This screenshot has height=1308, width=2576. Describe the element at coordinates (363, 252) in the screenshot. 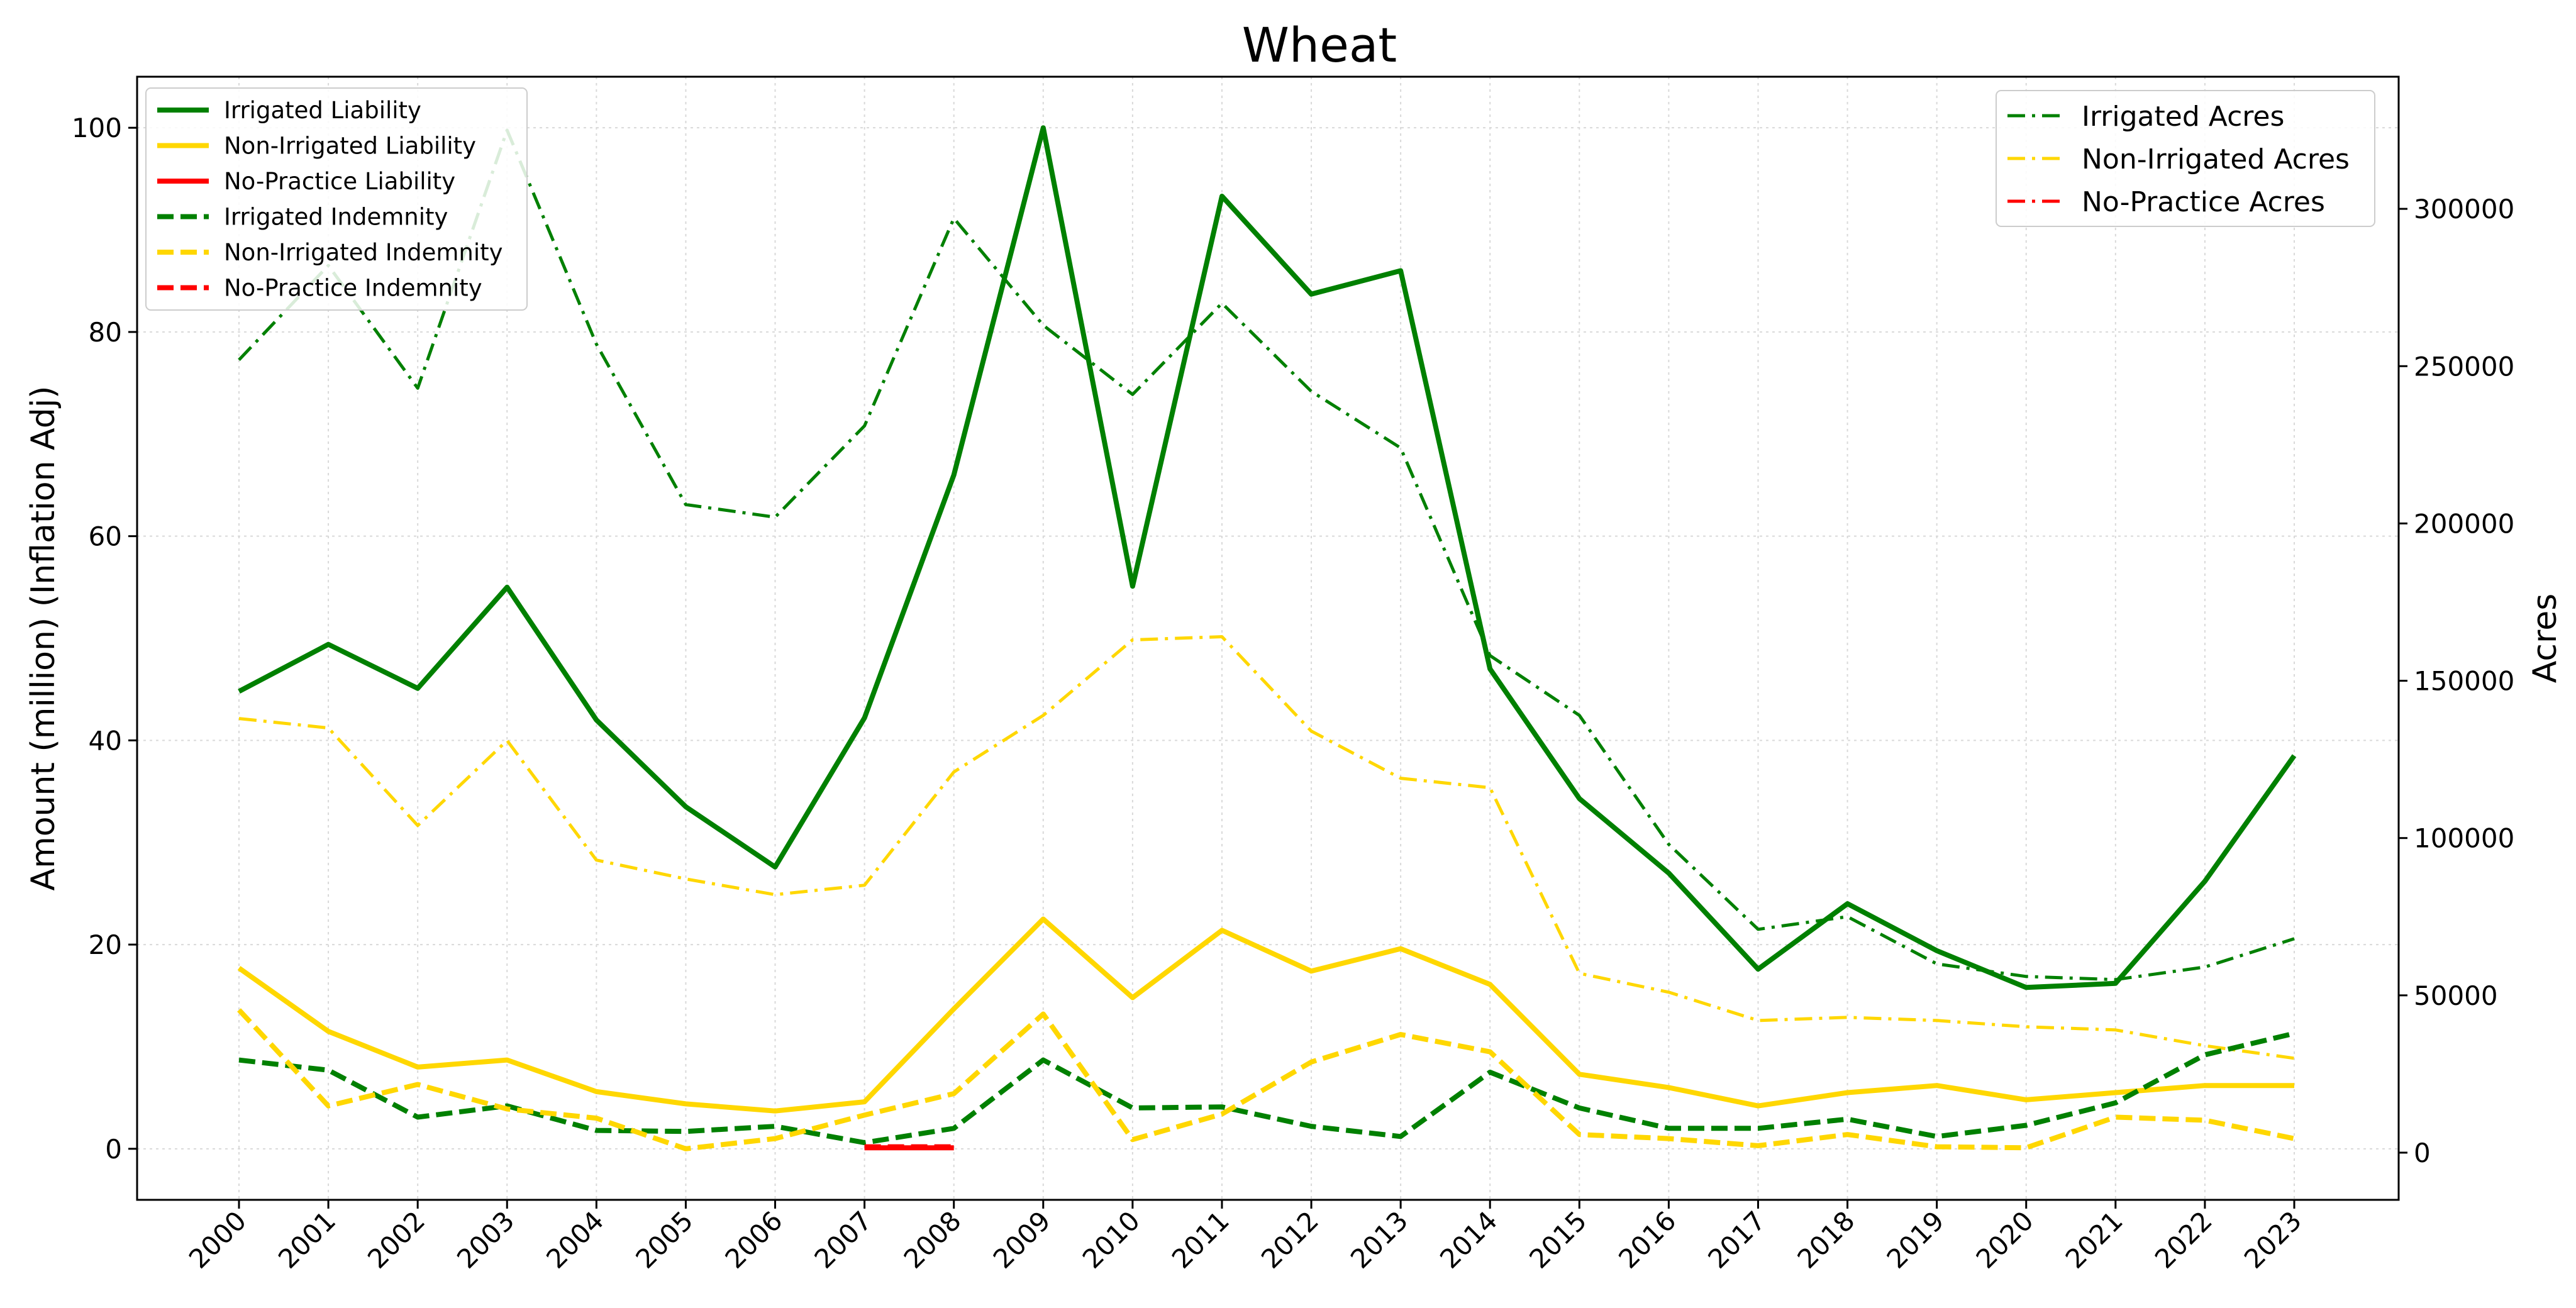

I see `legend-label-non-irrigated-indemnity: Non-Irrigated Indemnity` at that location.